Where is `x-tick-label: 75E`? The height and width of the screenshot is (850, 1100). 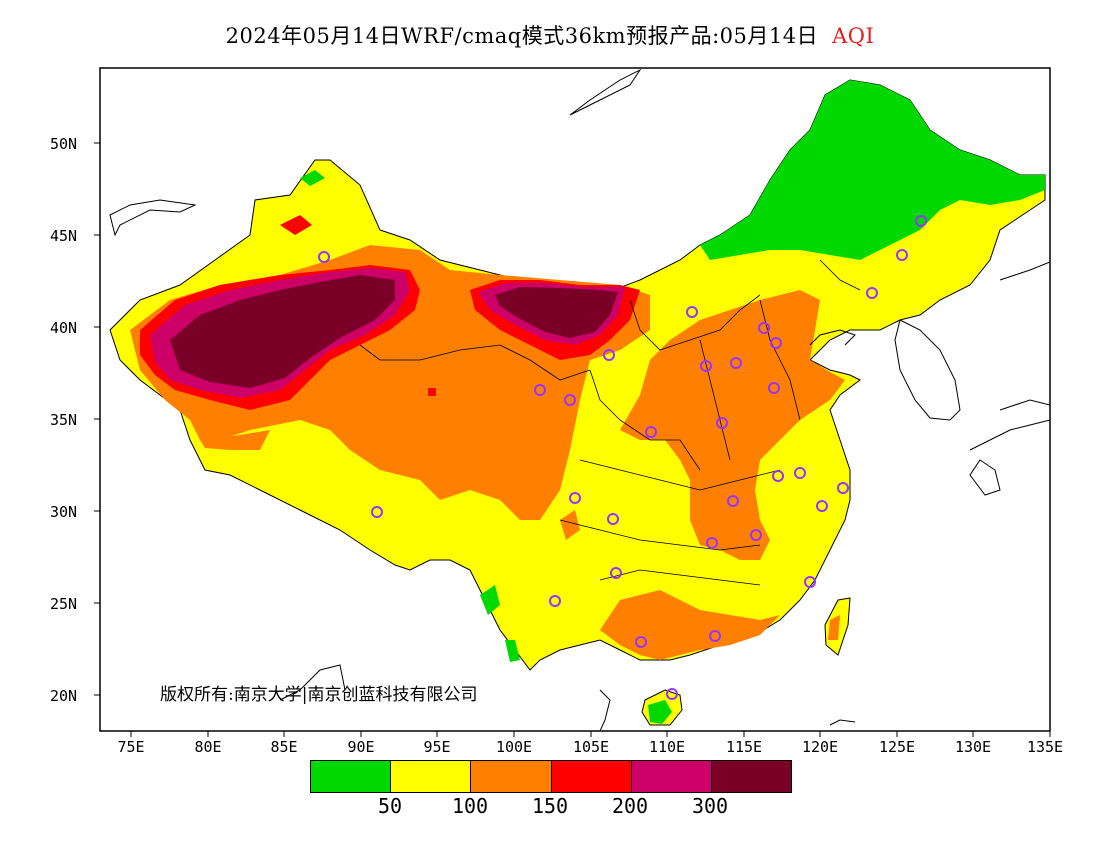
x-tick-label: 75E is located at coordinates (131, 747).